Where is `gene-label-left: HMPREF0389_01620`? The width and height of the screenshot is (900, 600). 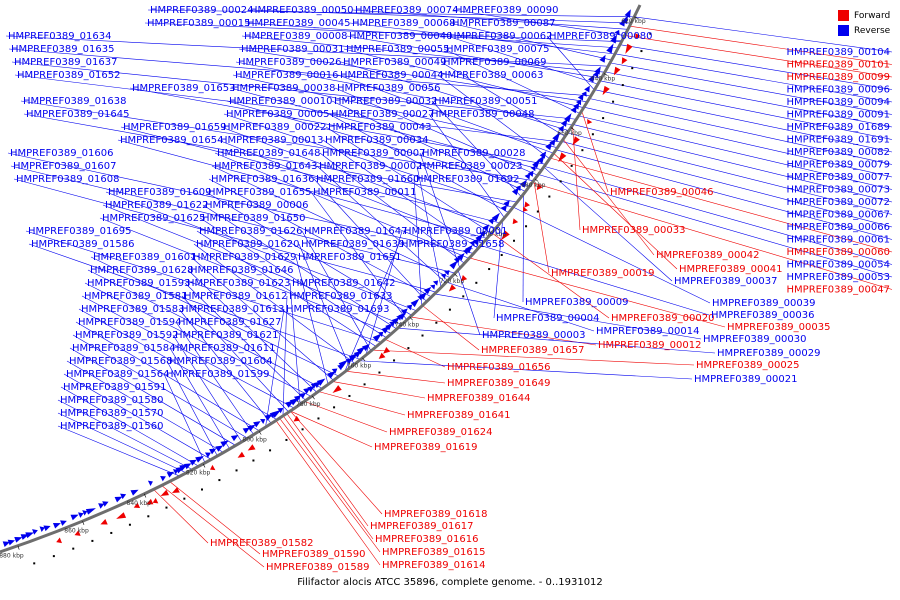 gene-label-left: HMPREF0389_01620 is located at coordinates (247, 244).